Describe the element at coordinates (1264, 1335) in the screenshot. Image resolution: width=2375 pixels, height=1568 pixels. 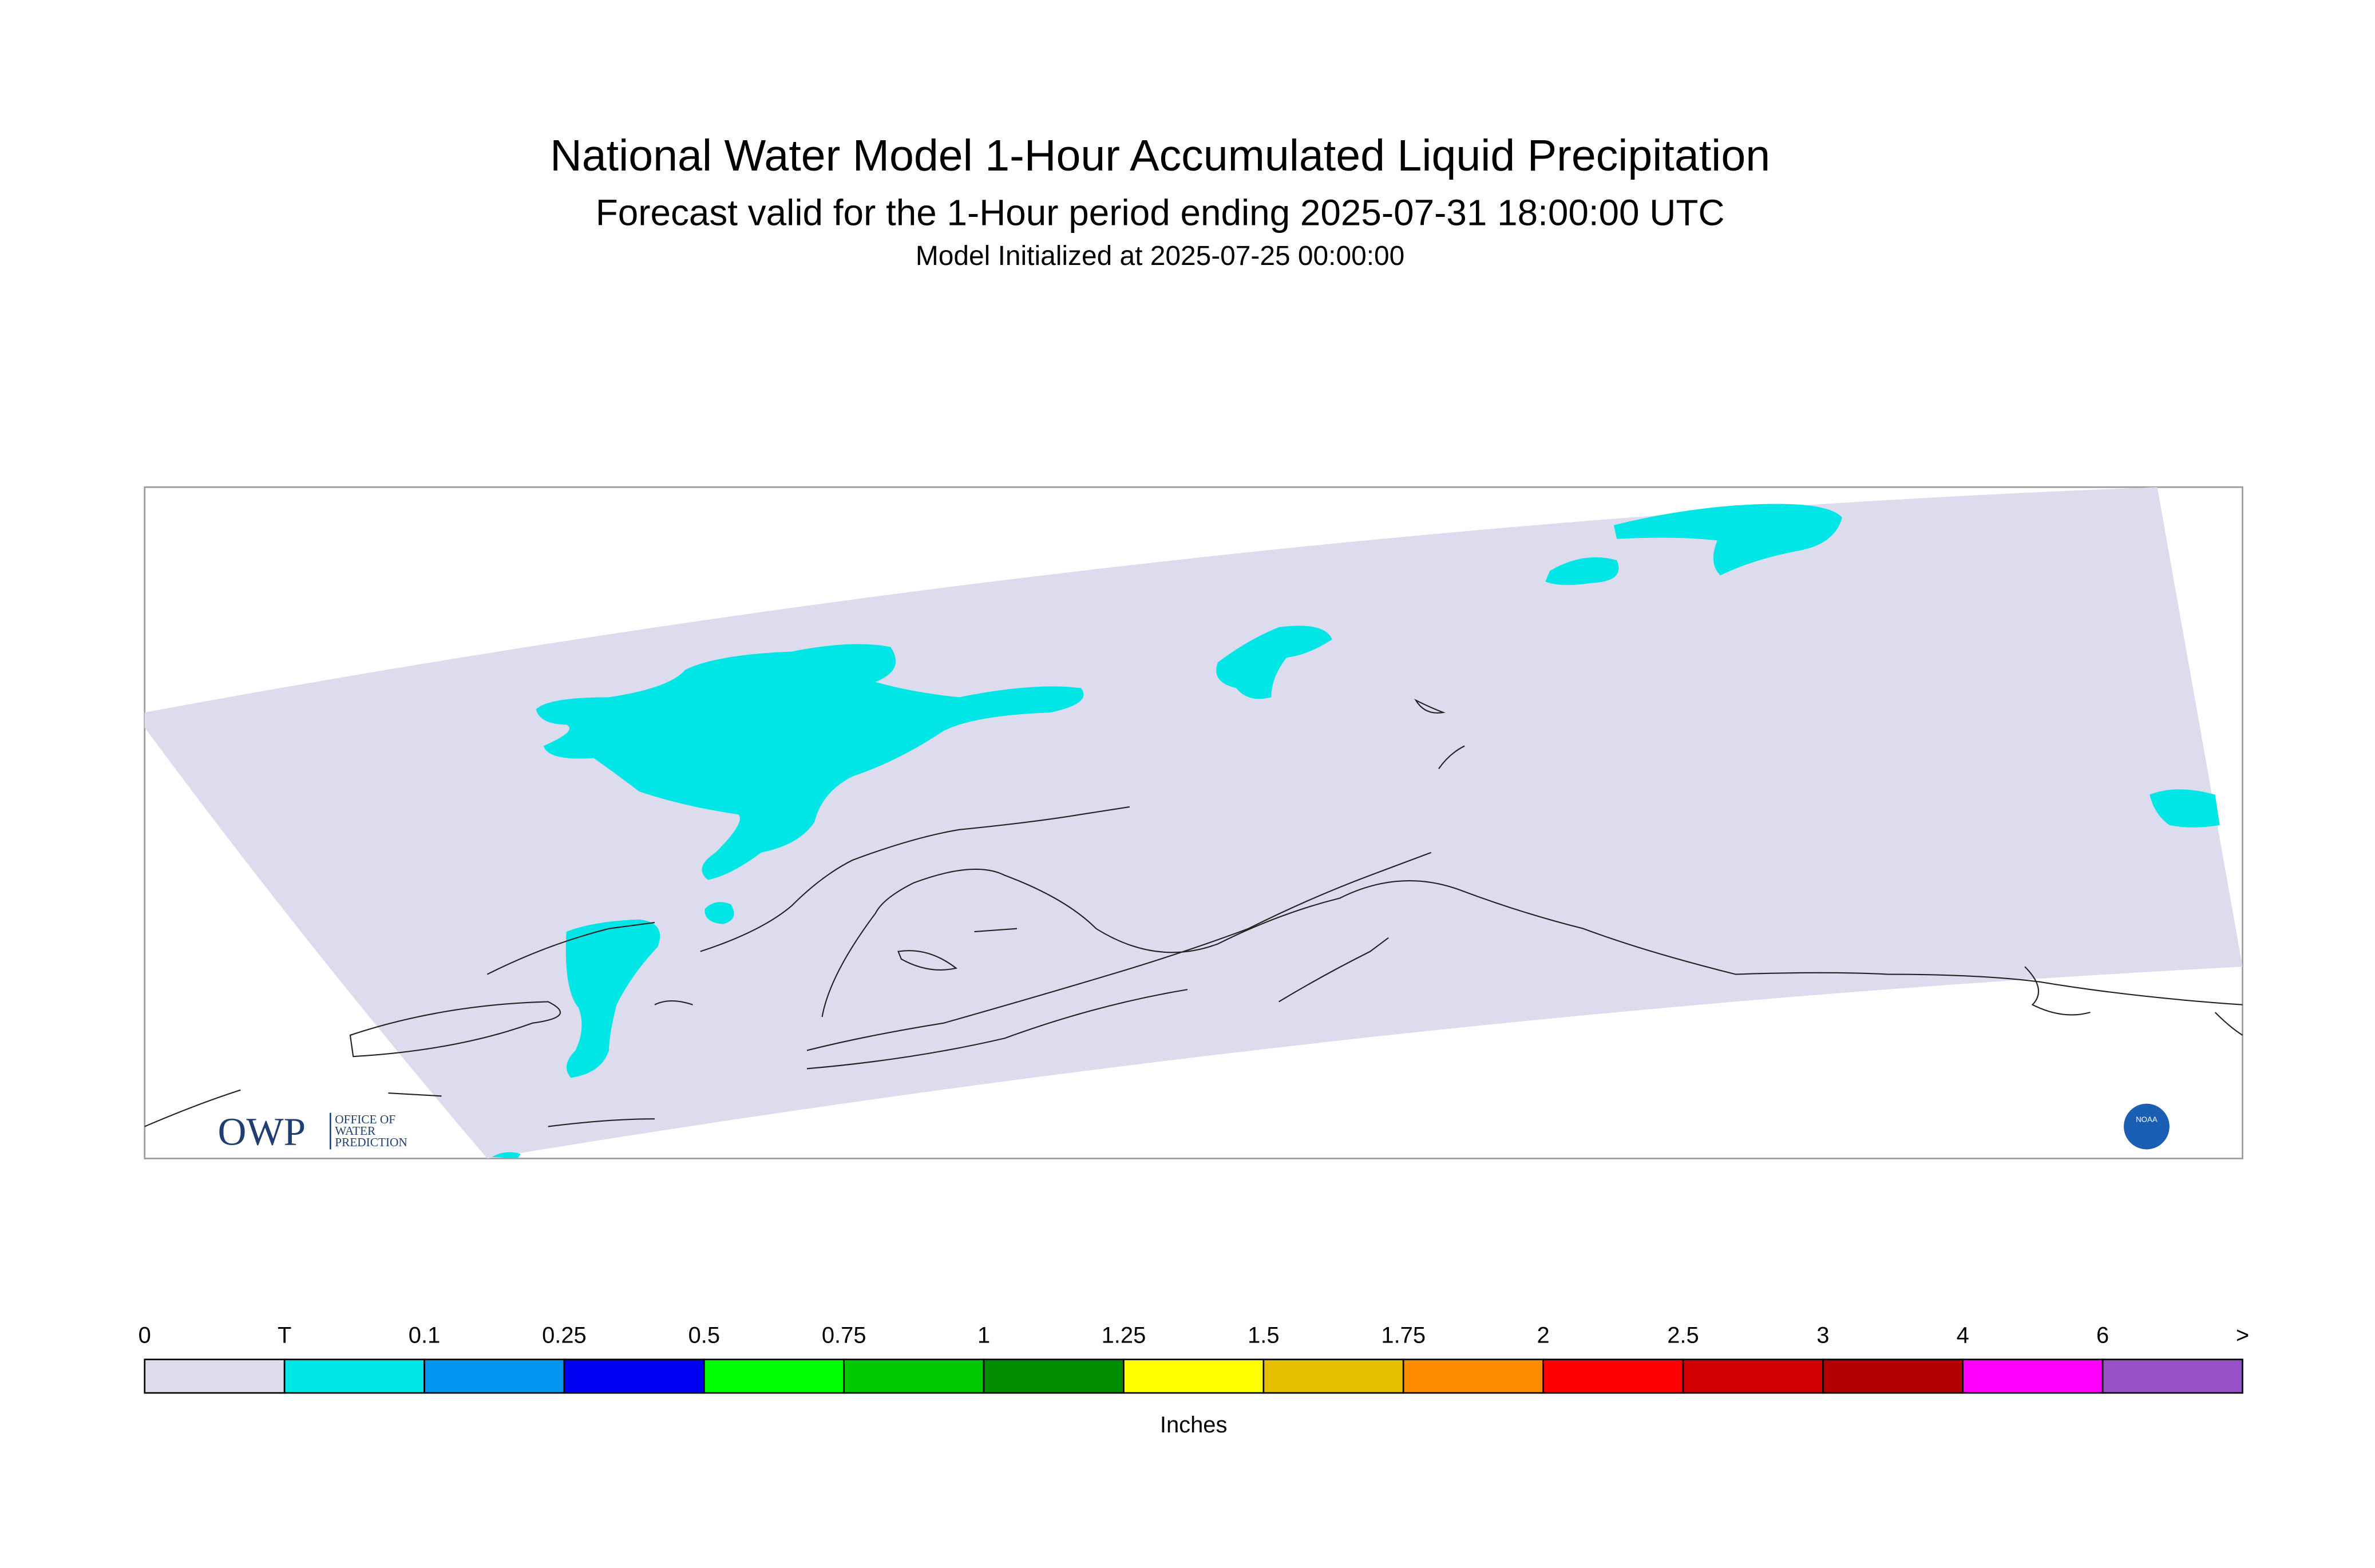
I see `legend-label: 1.5` at that location.